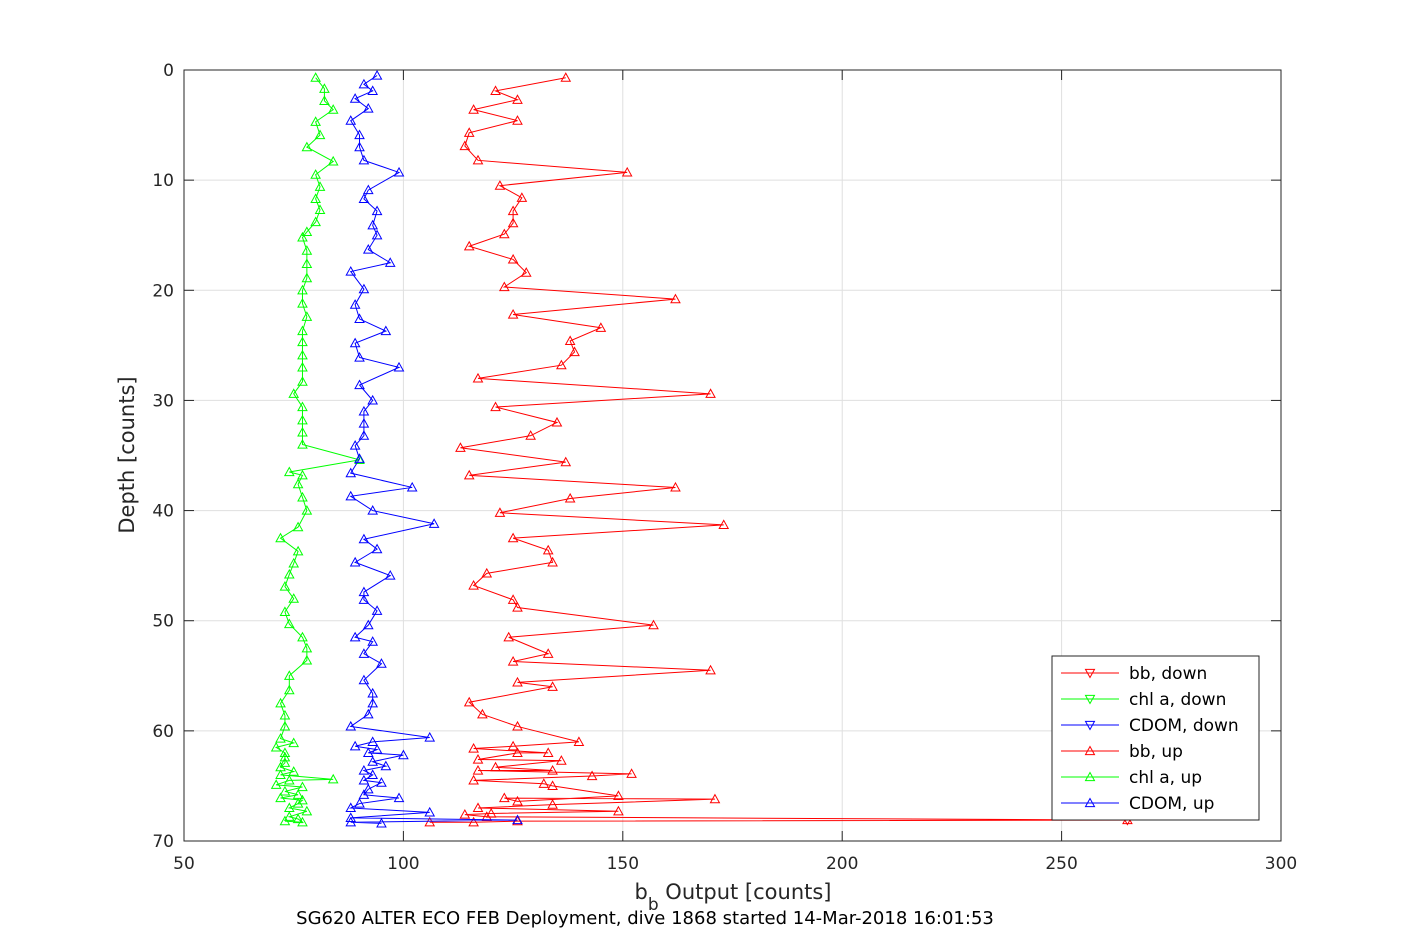  What do you see at coordinates (403, 864) in the screenshot?
I see `x-tick-label: 100` at bounding box center [403, 864].